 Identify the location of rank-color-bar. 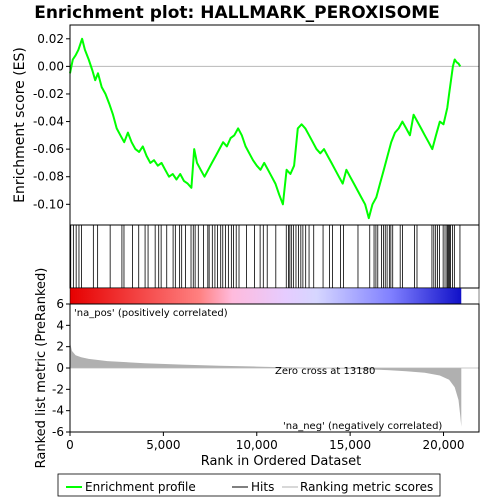
(274, 296).